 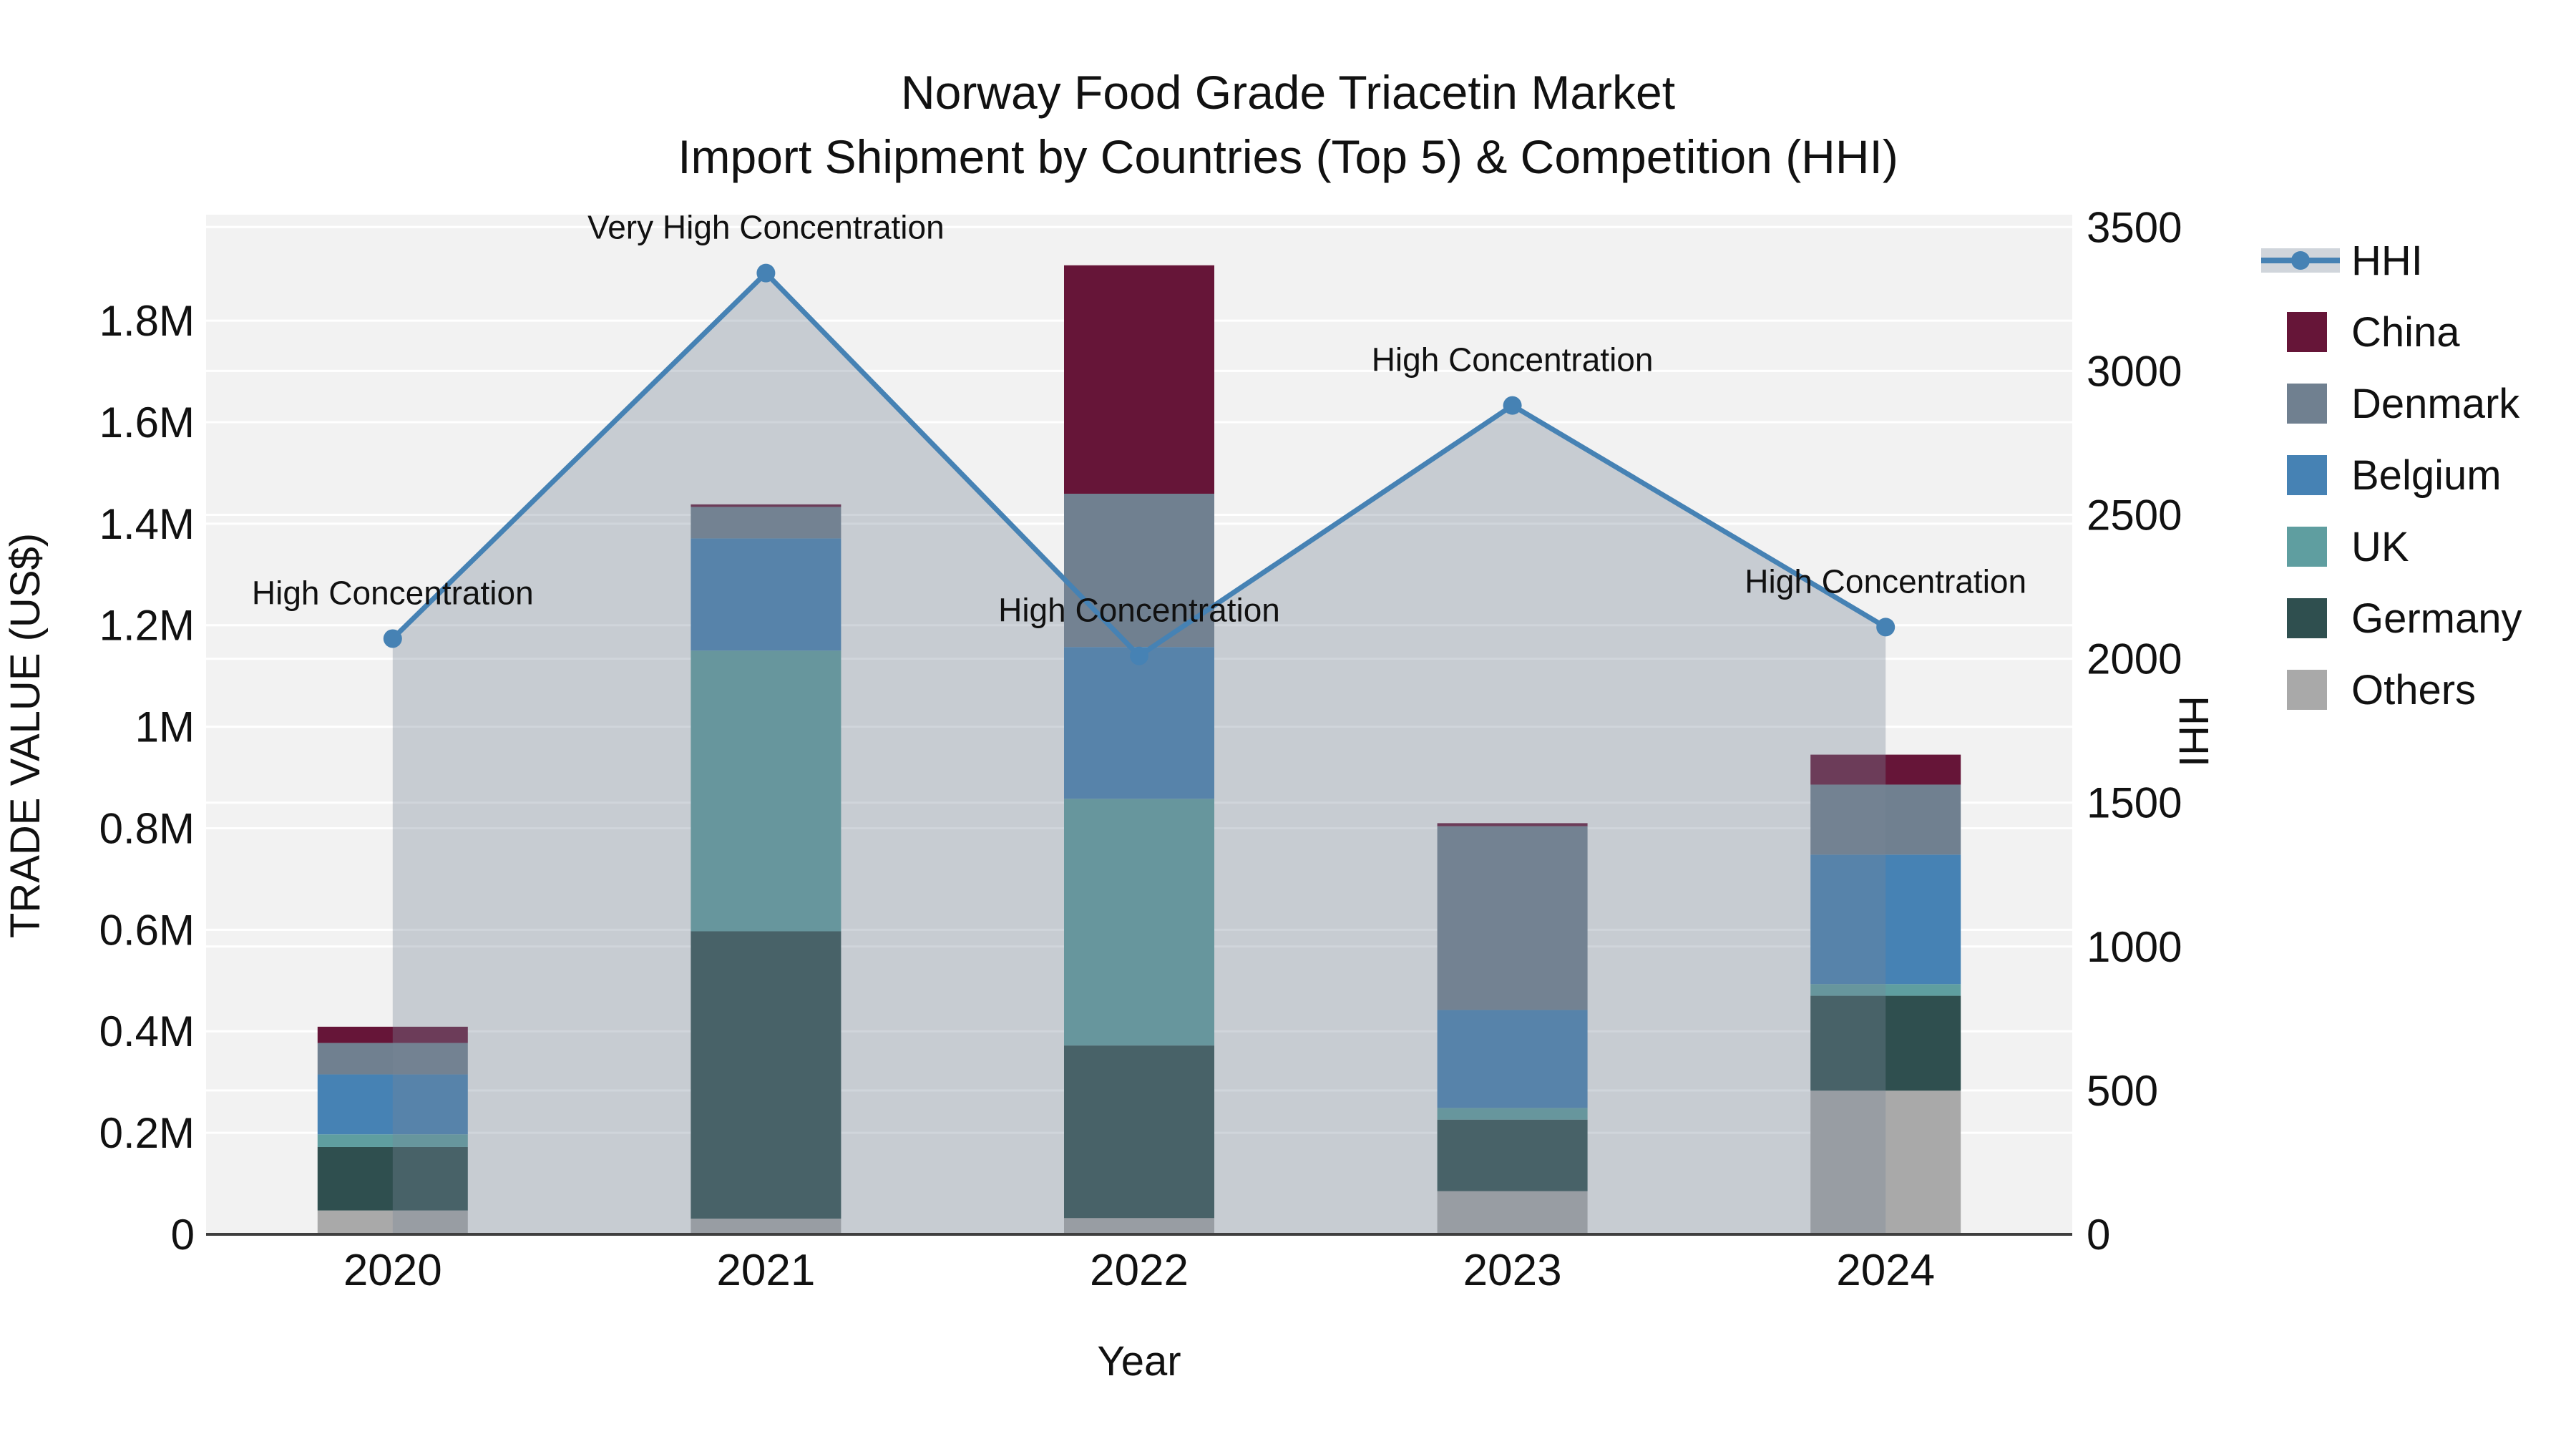 I want to click on legend-label-germany: Germany, so click(x=2436, y=618).